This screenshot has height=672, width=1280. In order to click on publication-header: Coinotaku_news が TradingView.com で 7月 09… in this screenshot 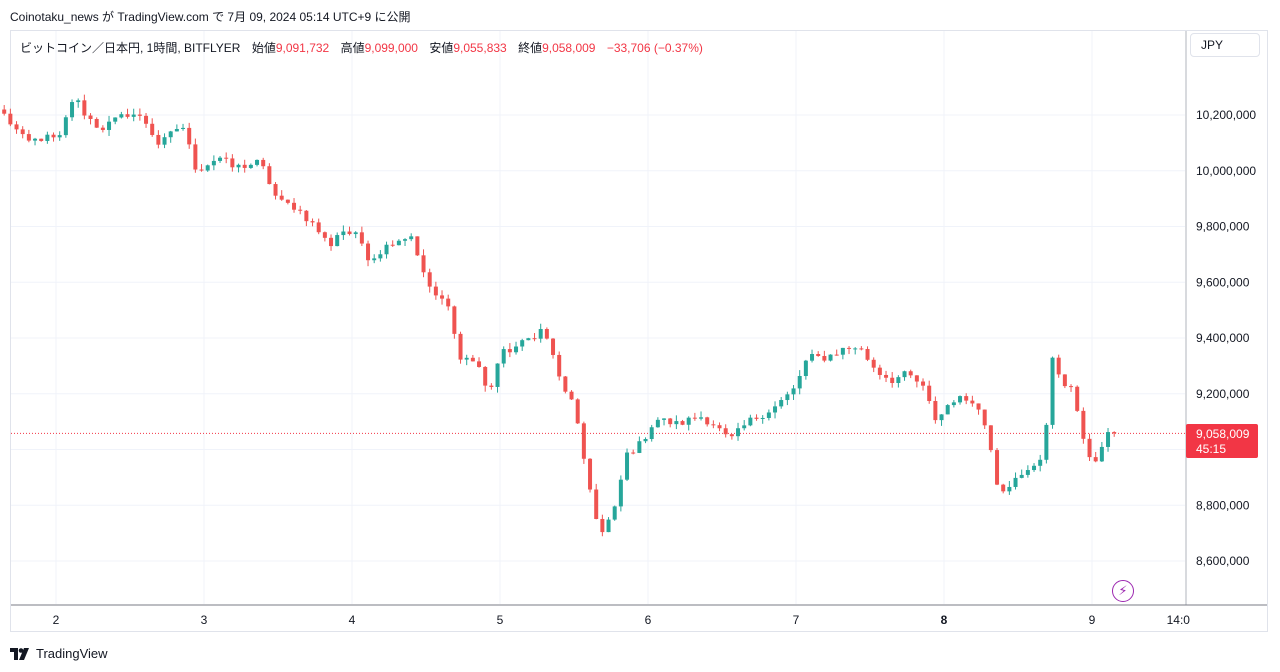, I will do `click(640, 15)`.